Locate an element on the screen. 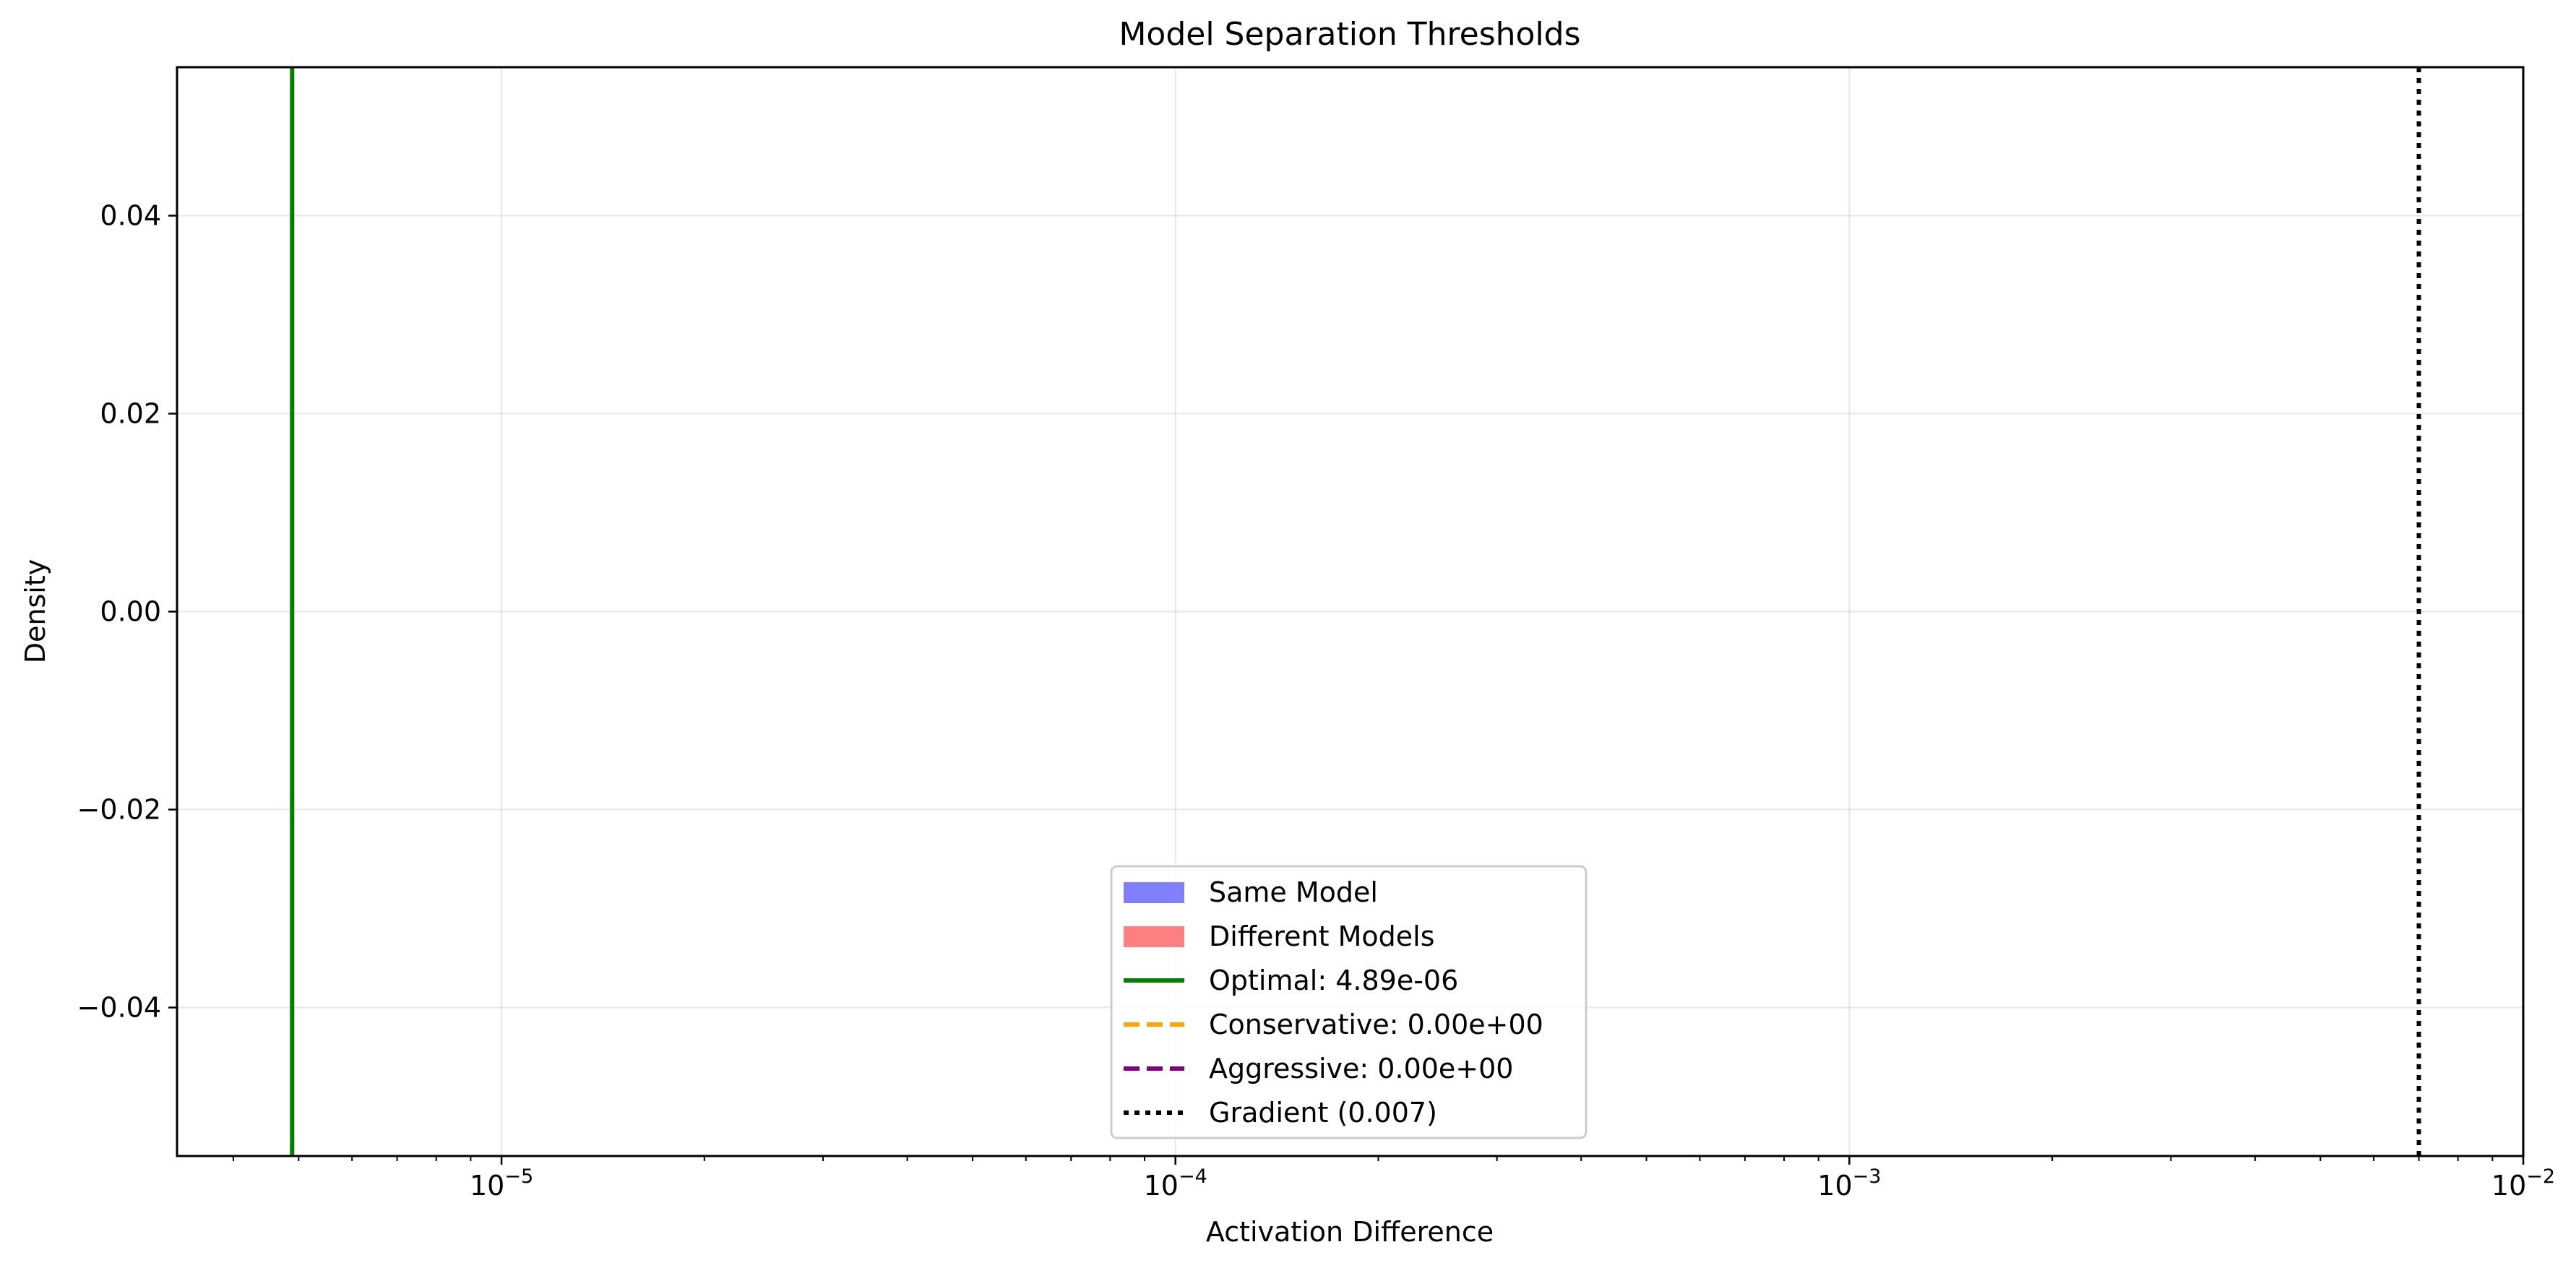 The width and height of the screenshot is (2576, 1268). legend-label: Different Models is located at coordinates (1322, 936).